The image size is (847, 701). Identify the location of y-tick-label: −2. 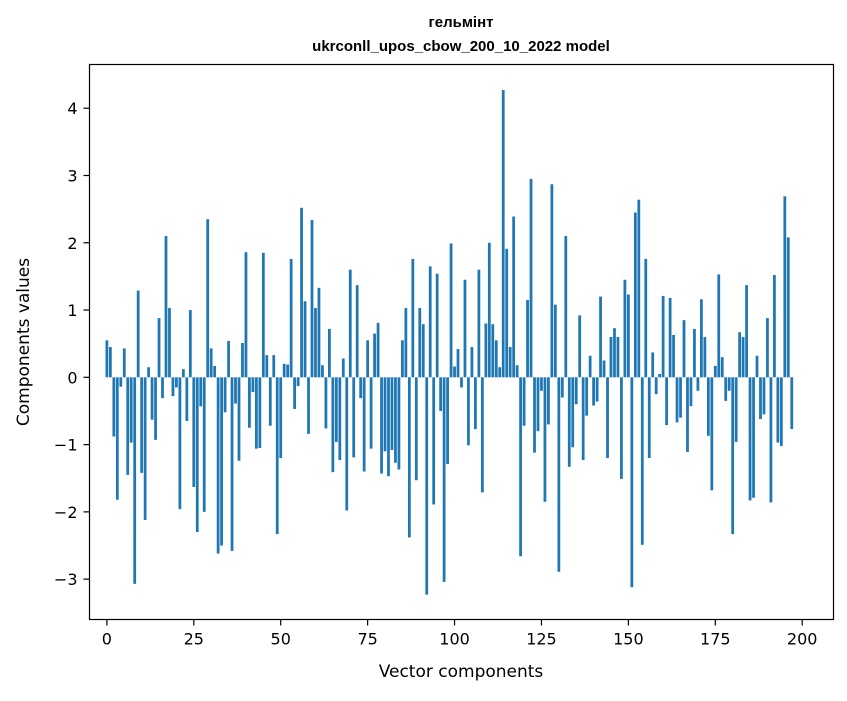
(66, 512).